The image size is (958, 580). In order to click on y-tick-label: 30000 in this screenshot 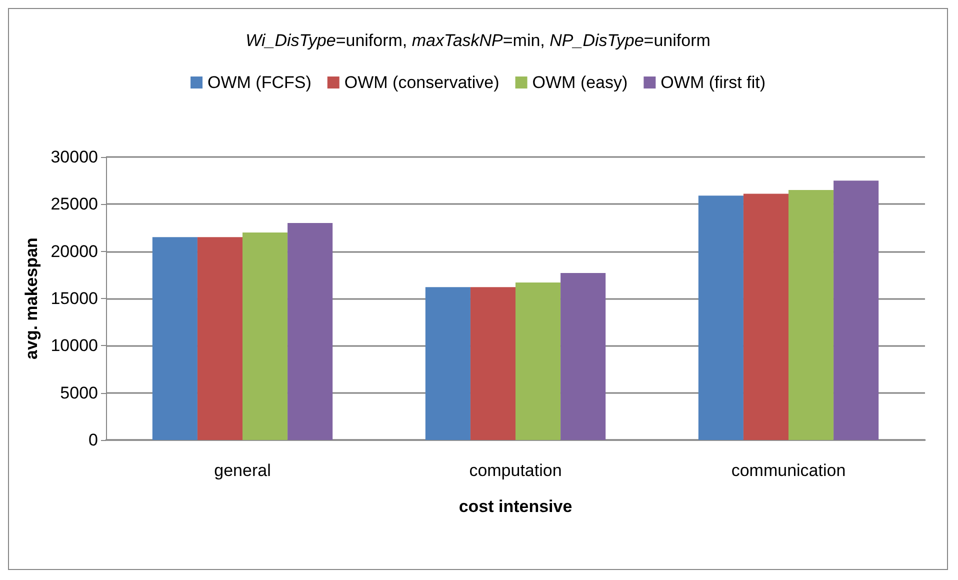, I will do `click(74, 157)`.